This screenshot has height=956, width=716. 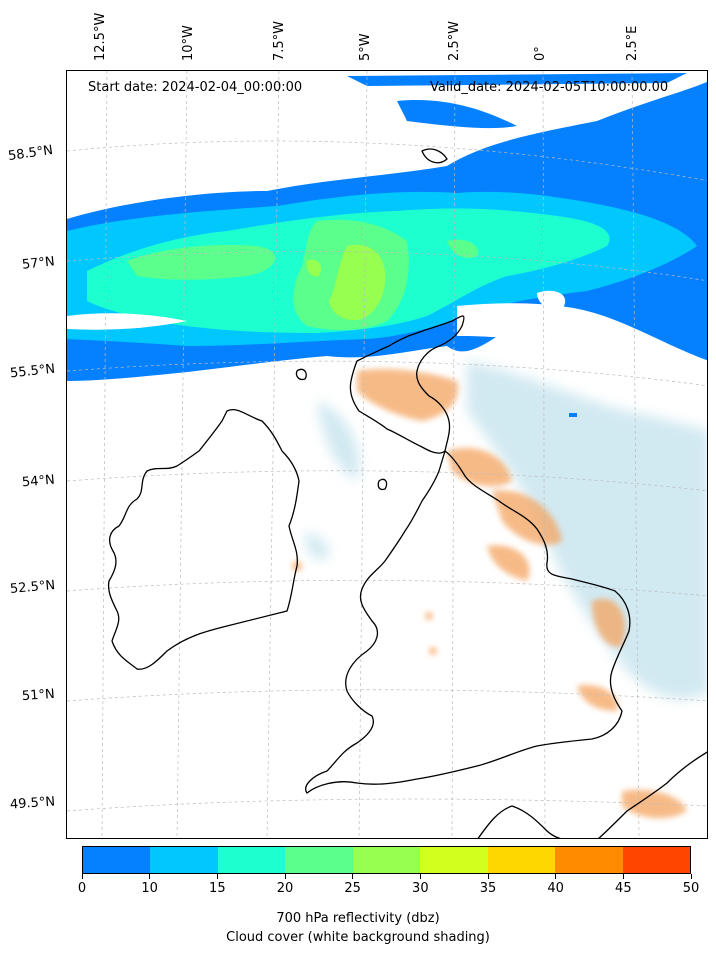 I want to click on colorbar-tick-label: 40, so click(x=555, y=888).